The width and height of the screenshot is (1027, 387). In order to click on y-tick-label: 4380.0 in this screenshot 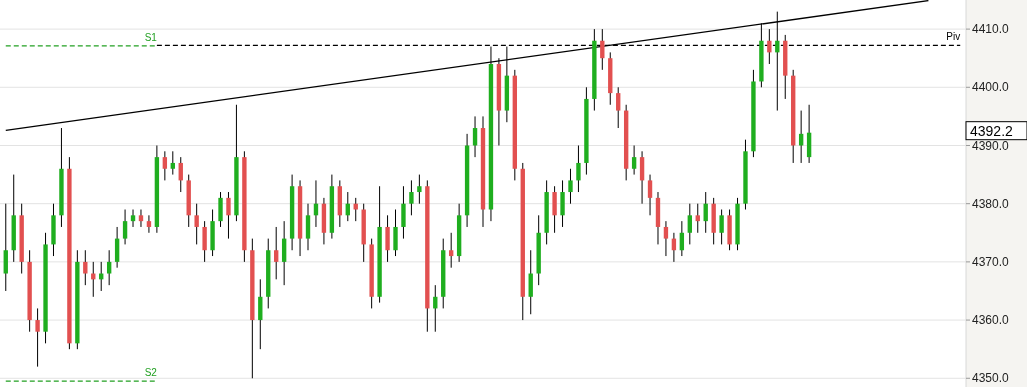, I will do `click(991, 203)`.